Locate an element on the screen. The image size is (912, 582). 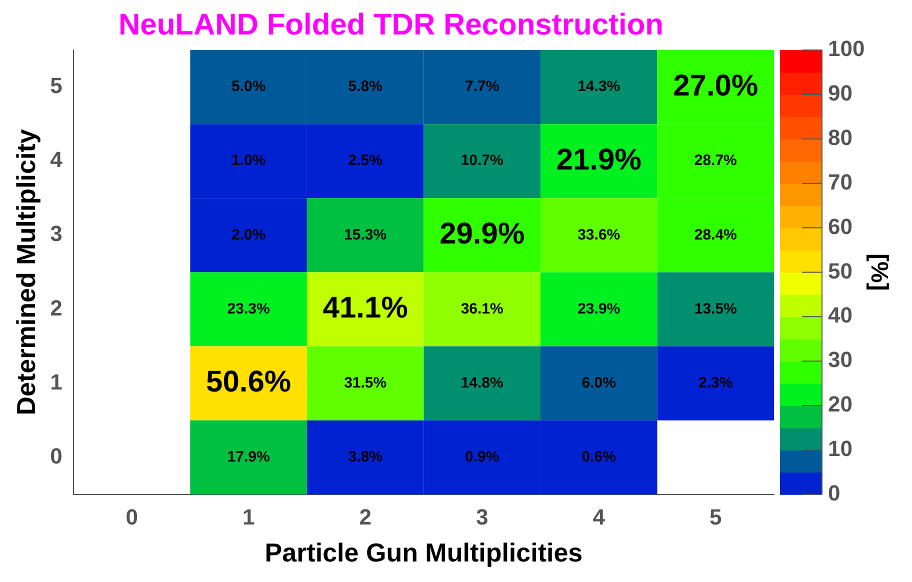
data-label: 13.5% is located at coordinates (715, 309).